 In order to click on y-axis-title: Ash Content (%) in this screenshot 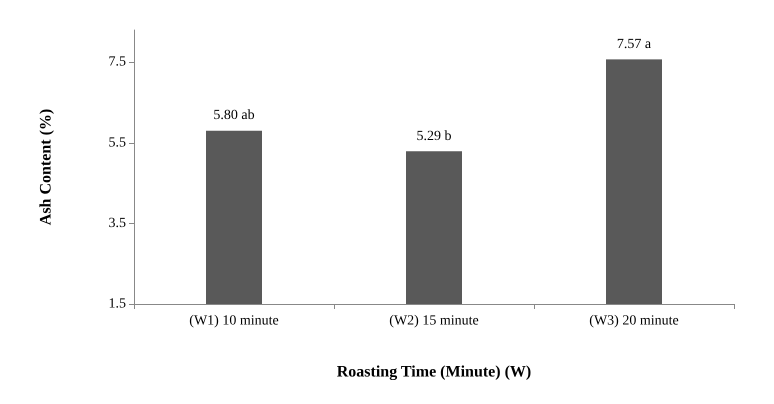, I will do `click(46, 167)`.